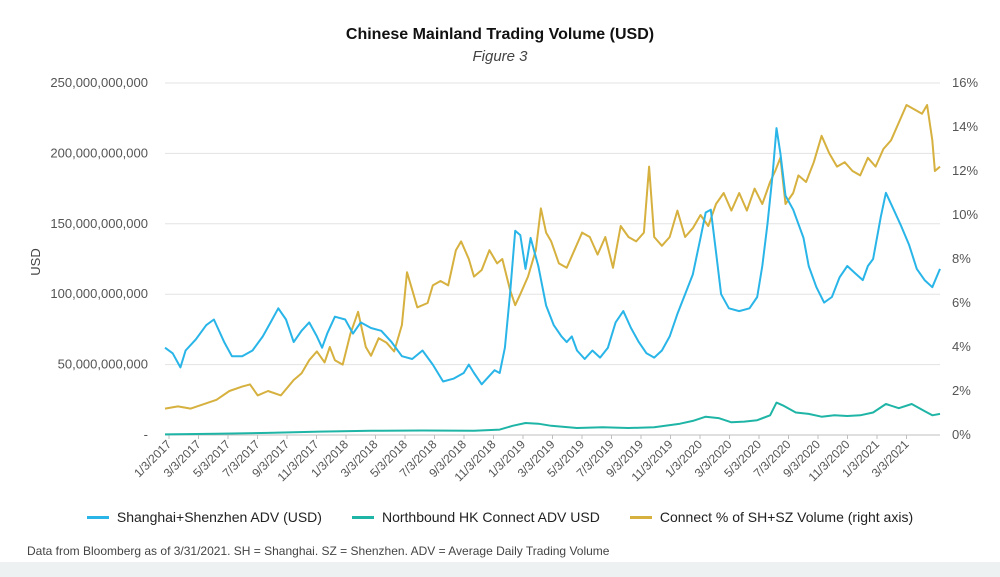  I want to click on y2-tick-label: 14%, so click(965, 126).